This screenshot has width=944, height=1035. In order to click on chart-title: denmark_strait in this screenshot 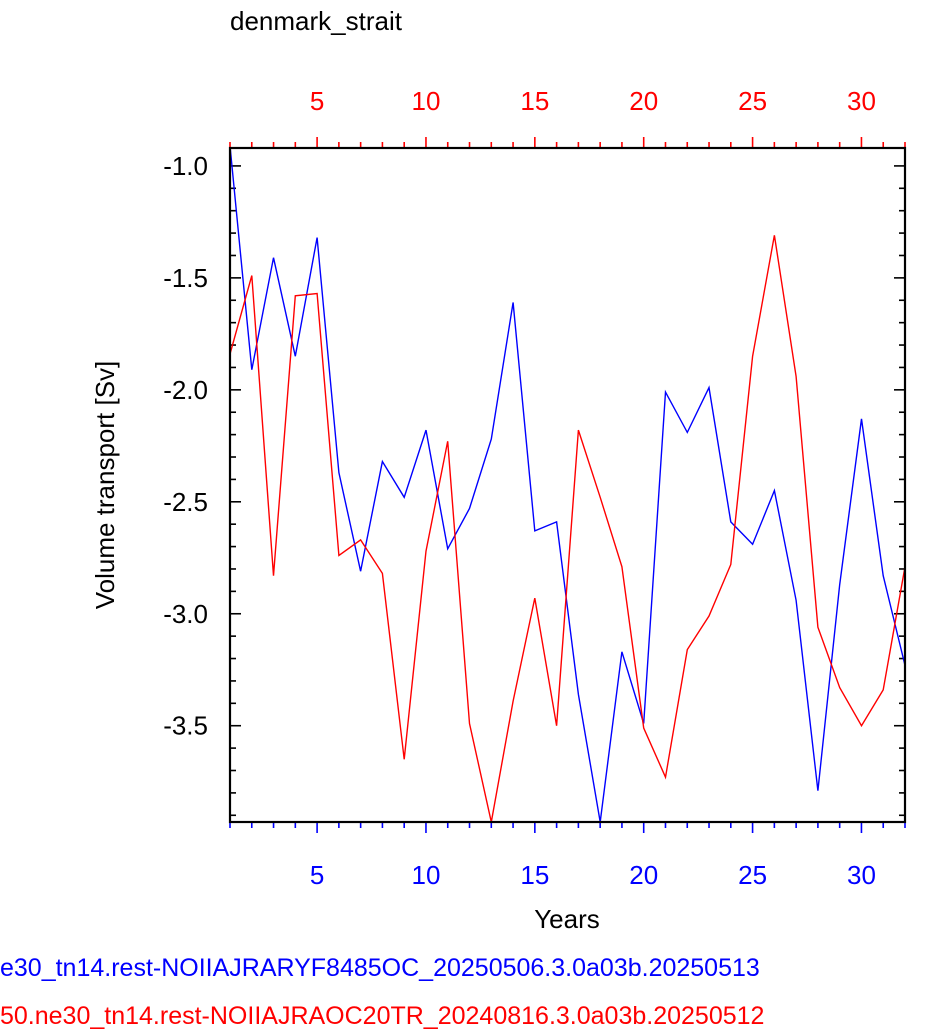, I will do `click(316, 21)`.